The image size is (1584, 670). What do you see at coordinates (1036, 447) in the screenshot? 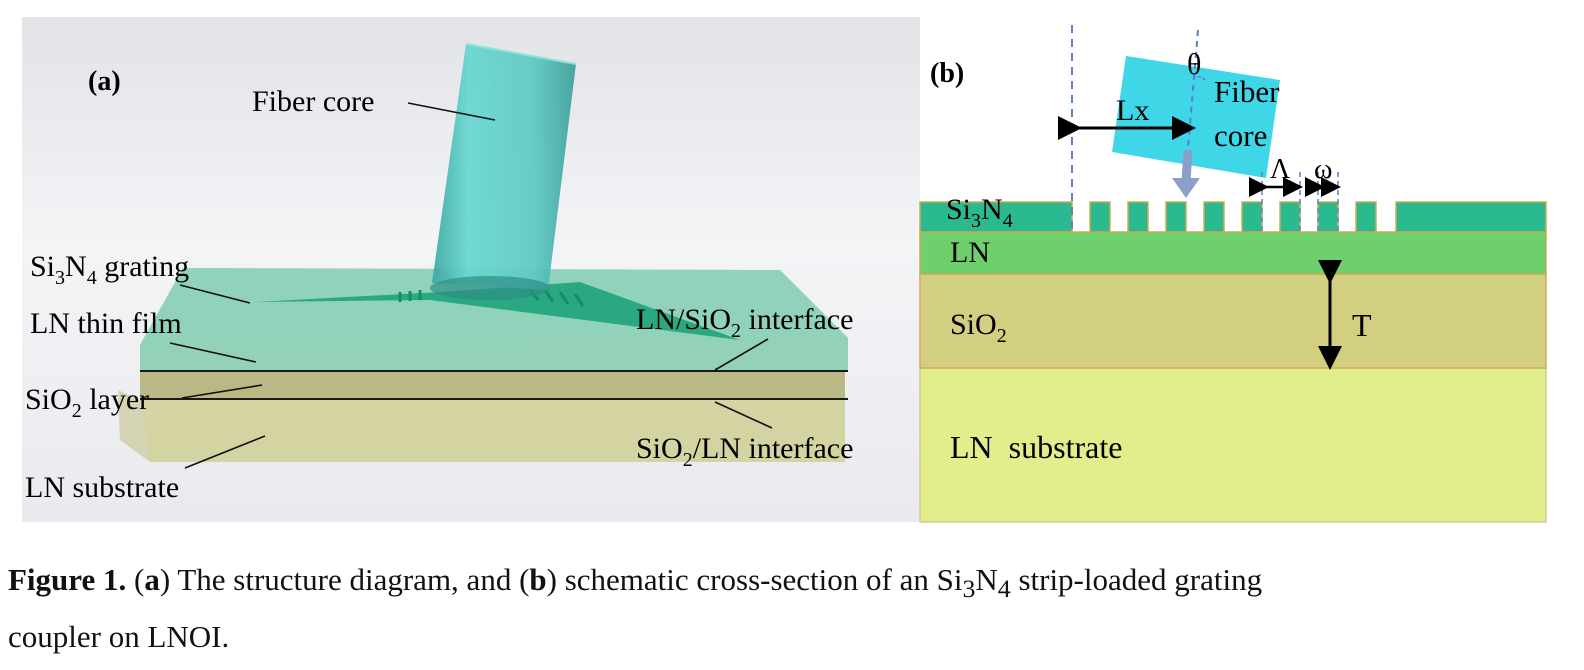
I see `label-ln-substrate-b: LN substrate` at bounding box center [1036, 447].